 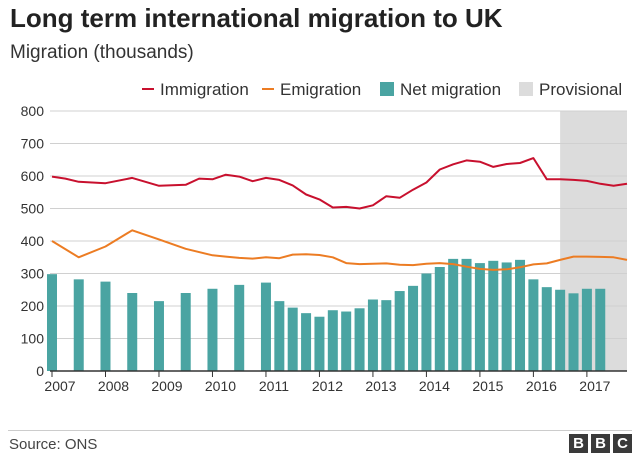 What do you see at coordinates (33, 111) in the screenshot?
I see `y-tick-label: 800` at bounding box center [33, 111].